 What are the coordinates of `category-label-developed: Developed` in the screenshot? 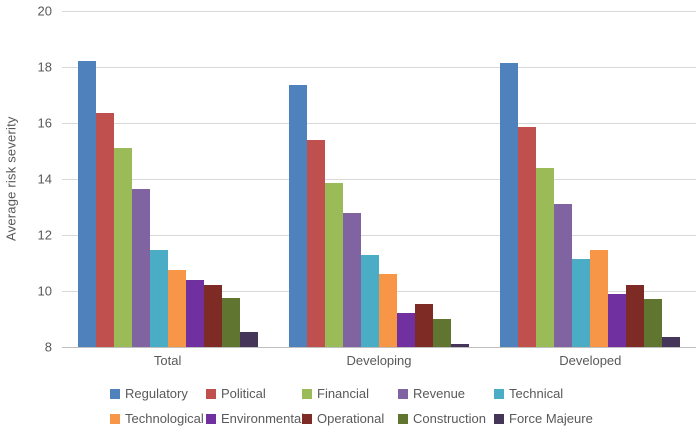 It's located at (590, 360).